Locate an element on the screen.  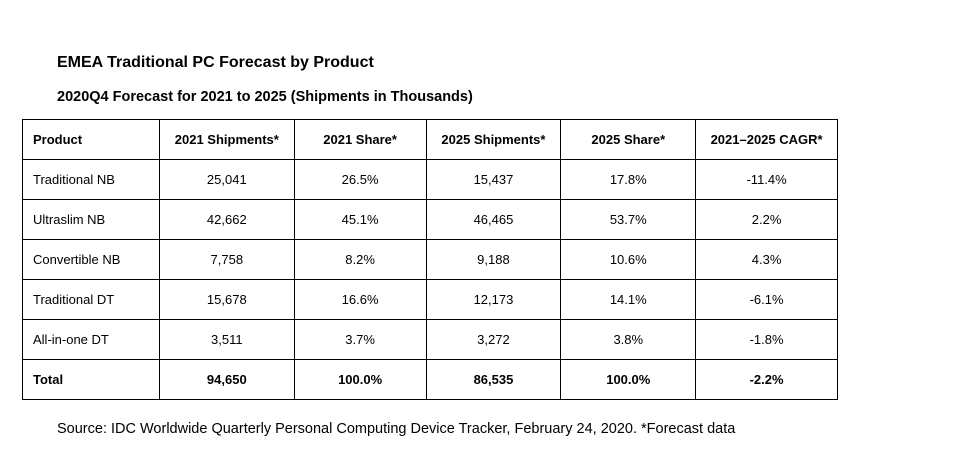
cell-product: All-in-one DT is located at coordinates (91, 339).